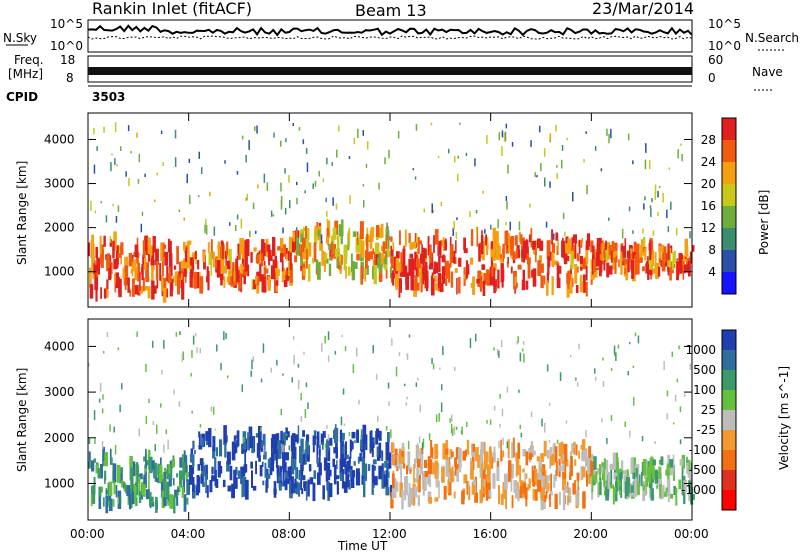  I want to click on power-colorbar-frame, so click(729, 206).